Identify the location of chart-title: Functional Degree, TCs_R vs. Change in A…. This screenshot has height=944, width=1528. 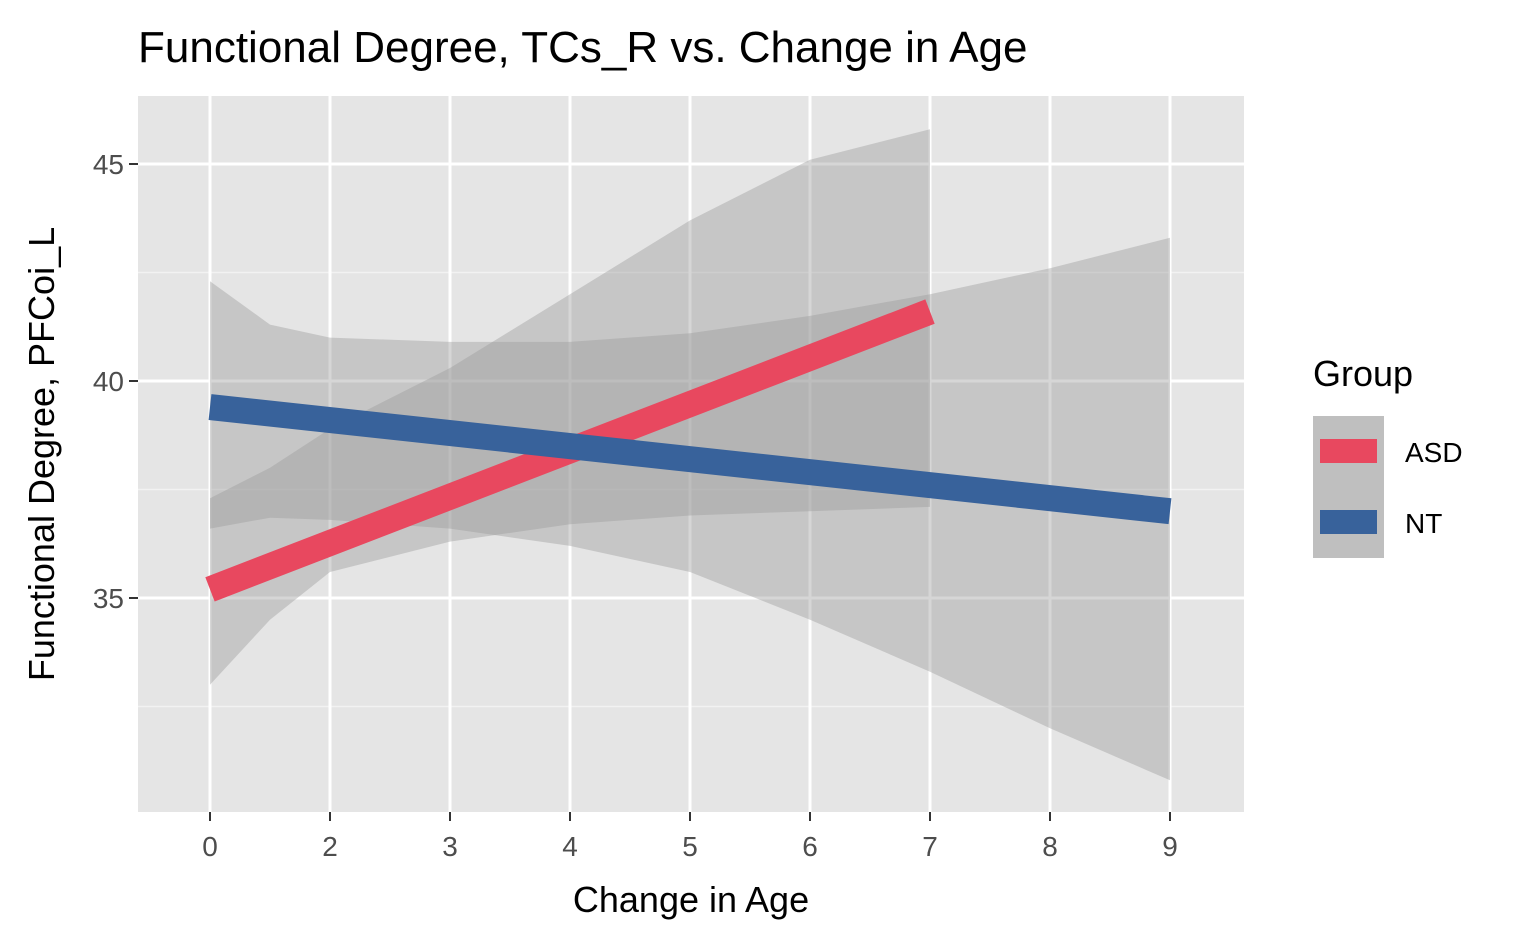
(582, 47).